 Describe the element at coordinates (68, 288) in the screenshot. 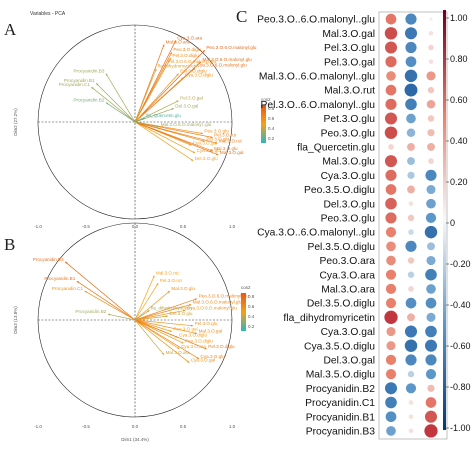

I see `vector-label: Procyanidin.C1` at that location.